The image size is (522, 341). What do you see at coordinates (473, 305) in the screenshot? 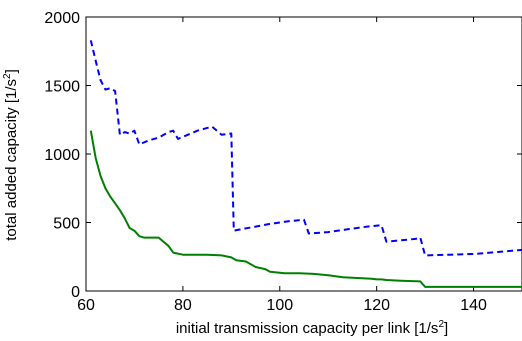
I see `x-tick-label: 140` at bounding box center [473, 305].